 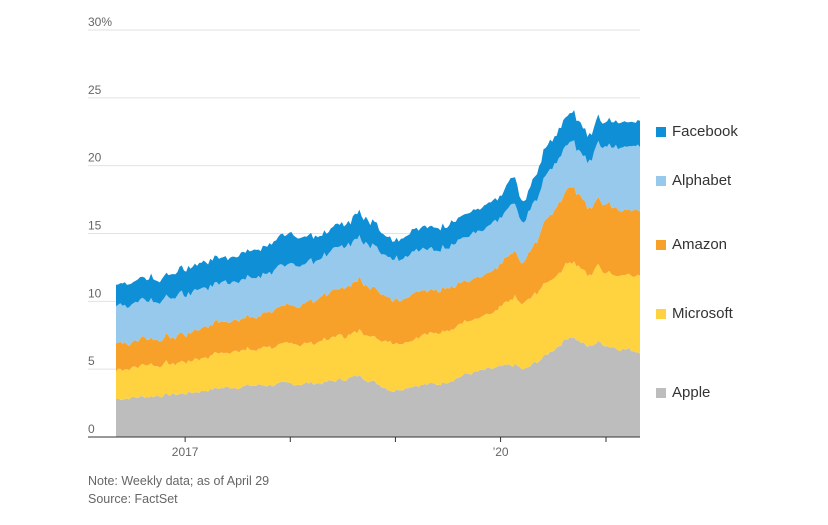 I want to click on y-tick-label: 30%, so click(x=100, y=22).